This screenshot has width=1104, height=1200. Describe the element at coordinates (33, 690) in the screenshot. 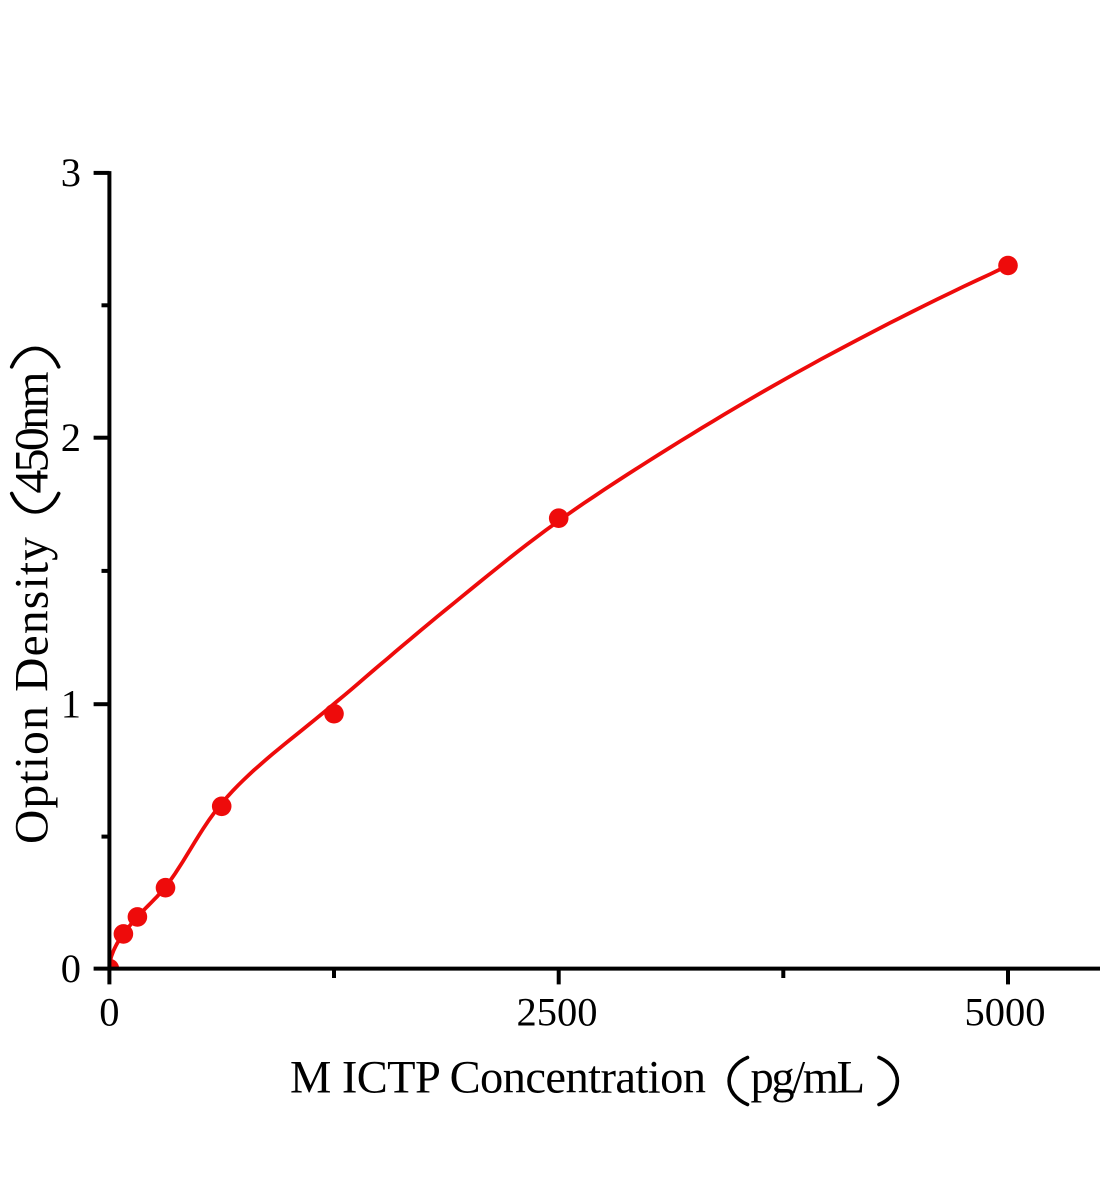

I see `svg-text: Option Density` at that location.